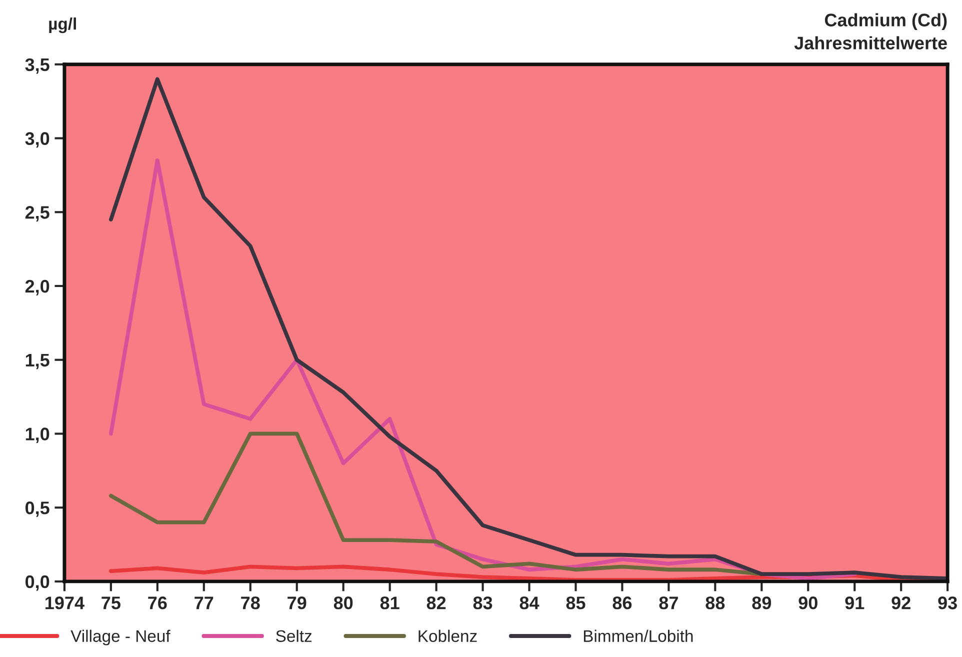 The height and width of the screenshot is (657, 962). I want to click on x-tick-label: 93, so click(947, 603).